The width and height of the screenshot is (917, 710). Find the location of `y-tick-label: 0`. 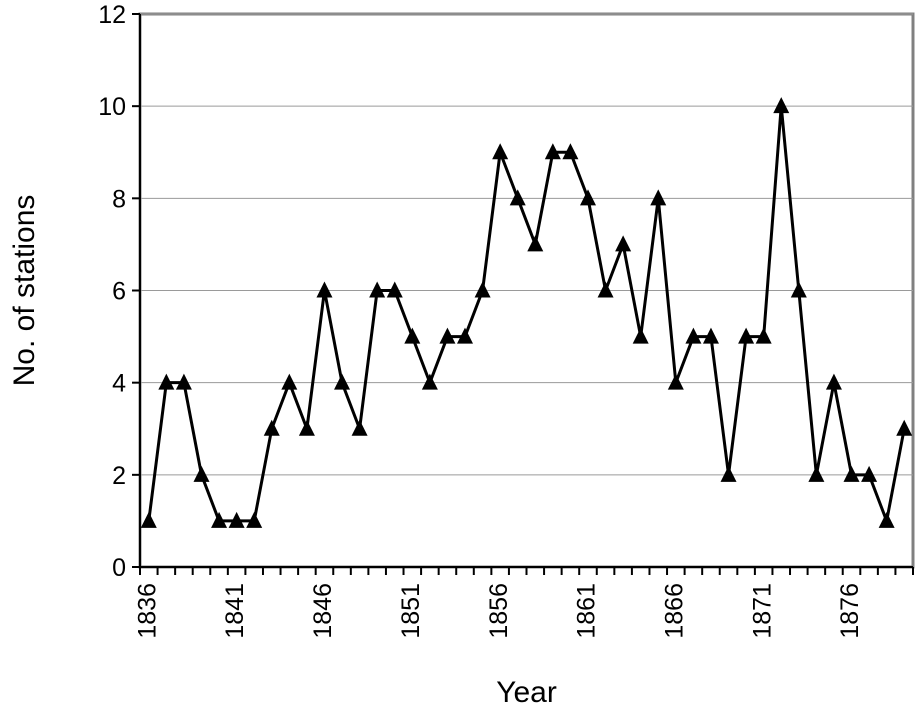

y-tick-label: 0 is located at coordinates (119, 568).